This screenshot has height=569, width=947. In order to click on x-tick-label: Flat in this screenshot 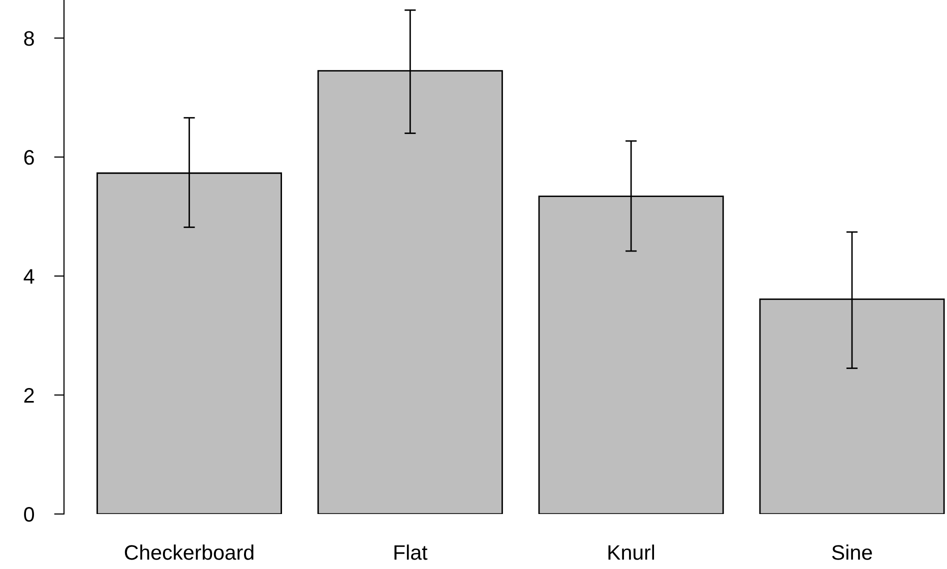, I will do `click(411, 552)`.